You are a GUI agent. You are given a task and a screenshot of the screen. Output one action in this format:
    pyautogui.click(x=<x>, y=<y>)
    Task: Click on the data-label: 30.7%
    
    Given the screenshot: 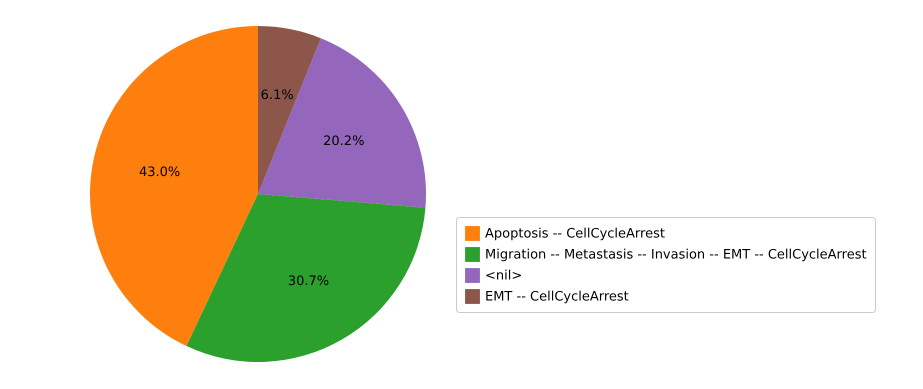 What is the action you would take?
    pyautogui.click(x=309, y=282)
    